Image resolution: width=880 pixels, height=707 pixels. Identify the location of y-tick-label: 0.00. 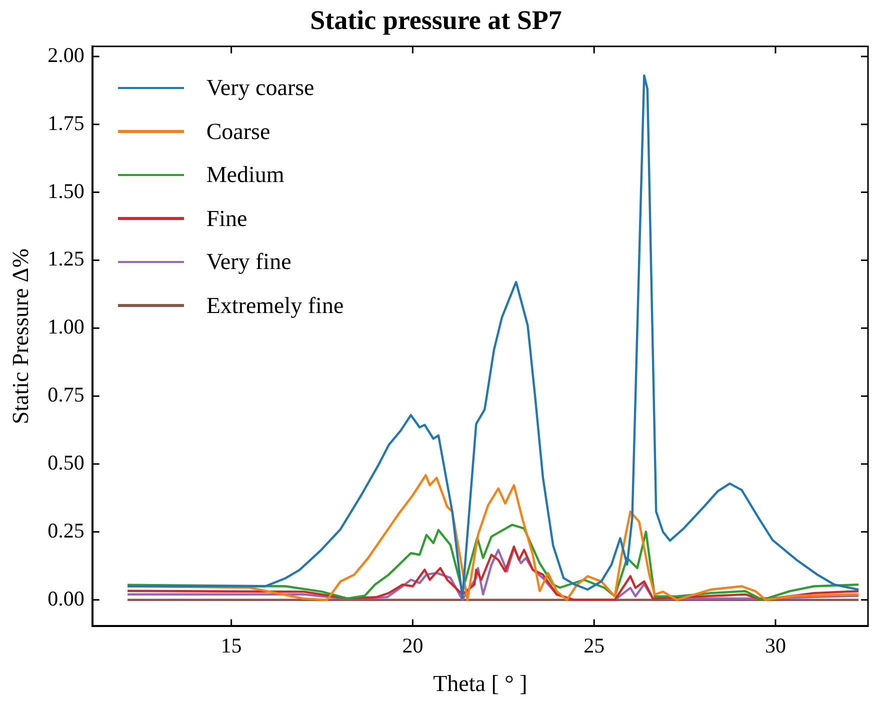
(66, 598).